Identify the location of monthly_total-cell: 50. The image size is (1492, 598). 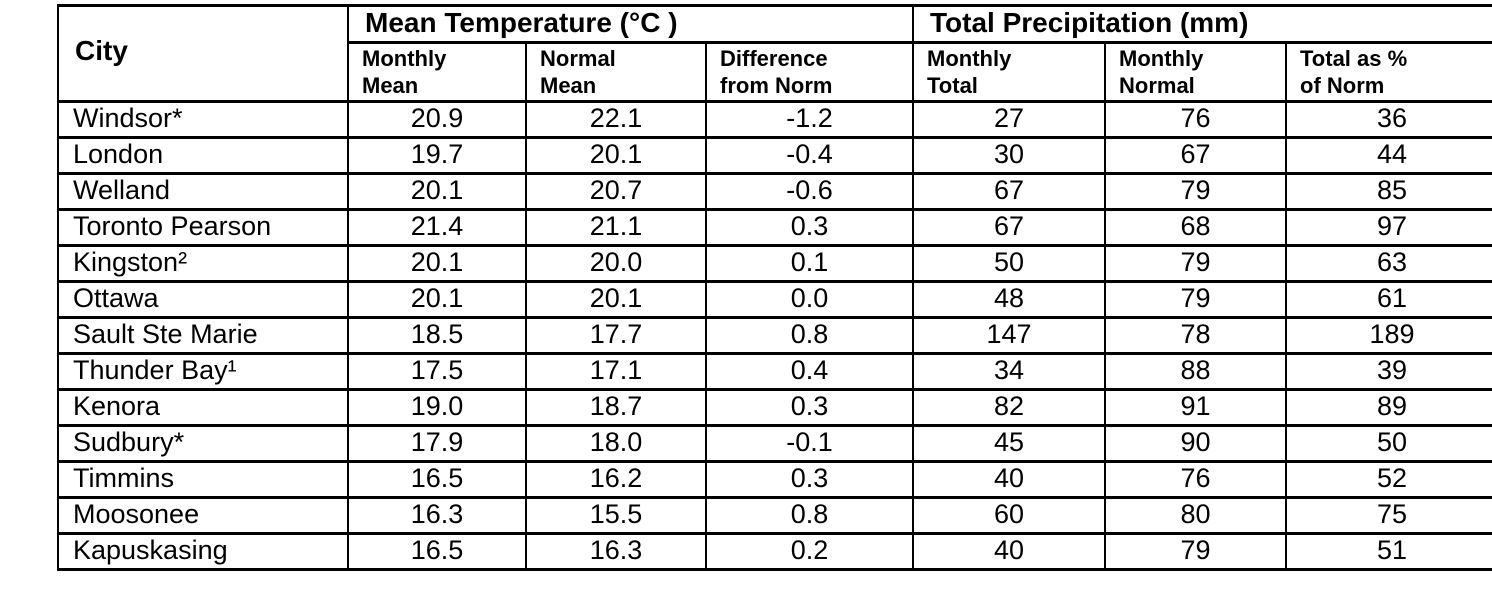
(1009, 263).